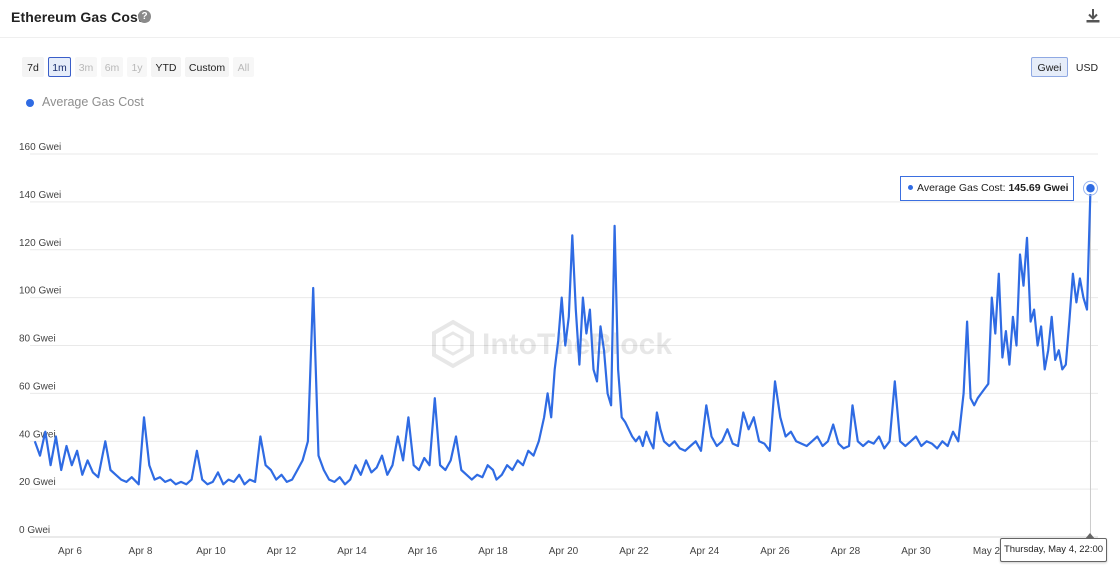  Describe the element at coordinates (34, 530) in the screenshot. I see `y-tick-label: 0 Gwei` at that location.